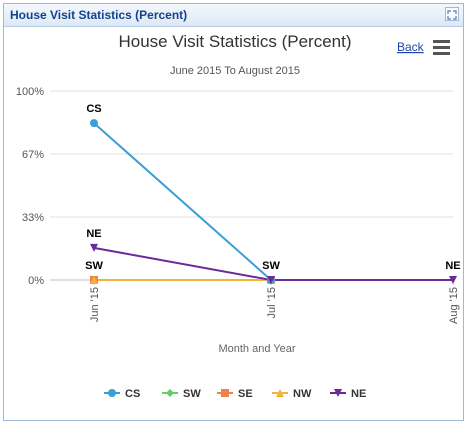  Describe the element at coordinates (33, 155) in the screenshot. I see `y-tick-label: 67%` at that location.